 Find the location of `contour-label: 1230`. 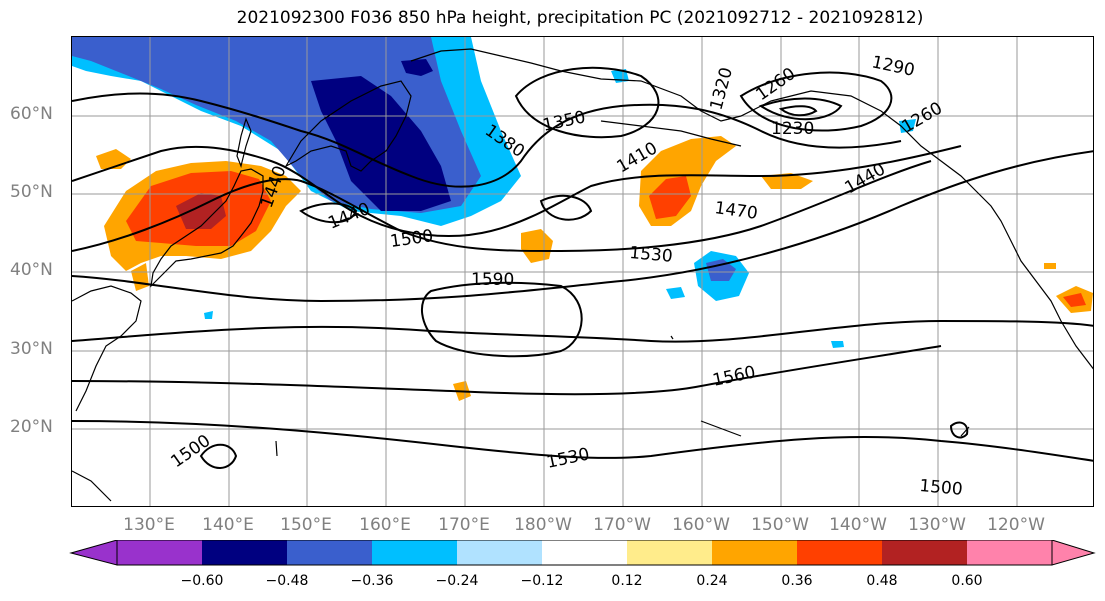

contour-label: 1230 is located at coordinates (792, 129).